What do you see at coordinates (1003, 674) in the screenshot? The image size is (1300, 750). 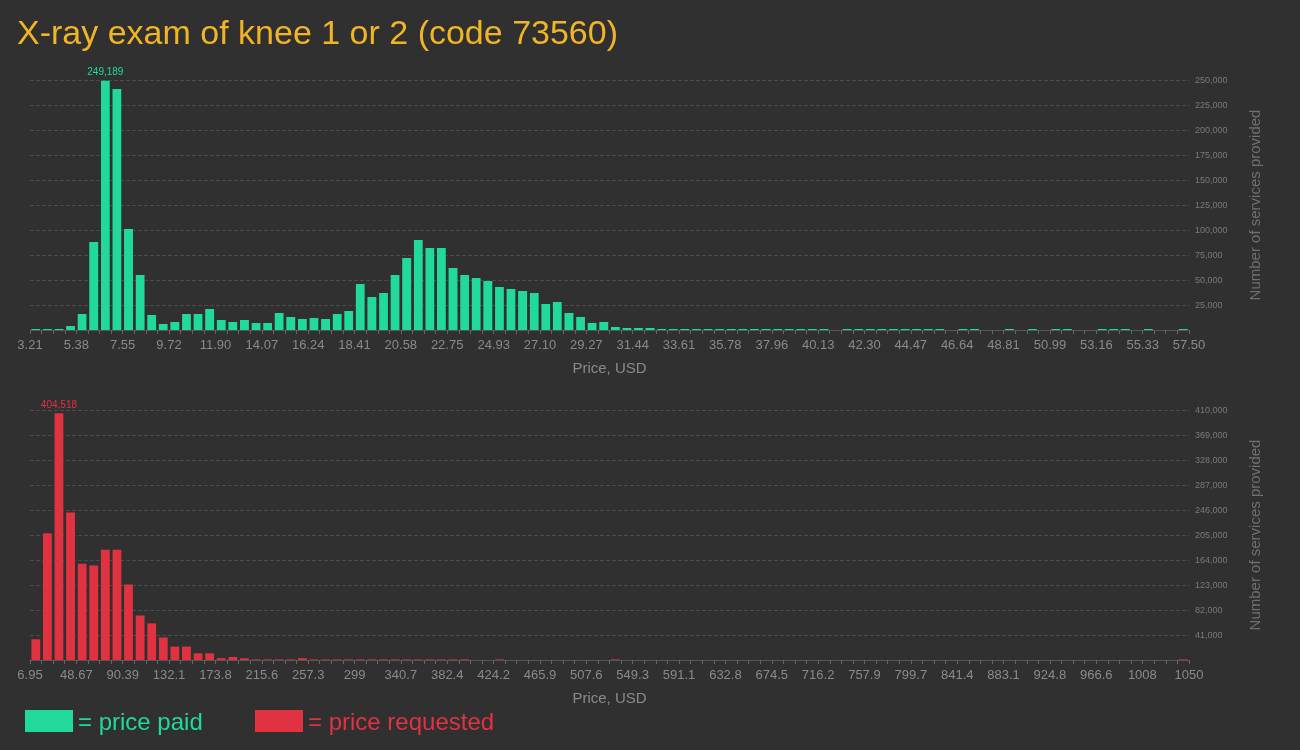 I see `x-tick-label: 883.1` at bounding box center [1003, 674].